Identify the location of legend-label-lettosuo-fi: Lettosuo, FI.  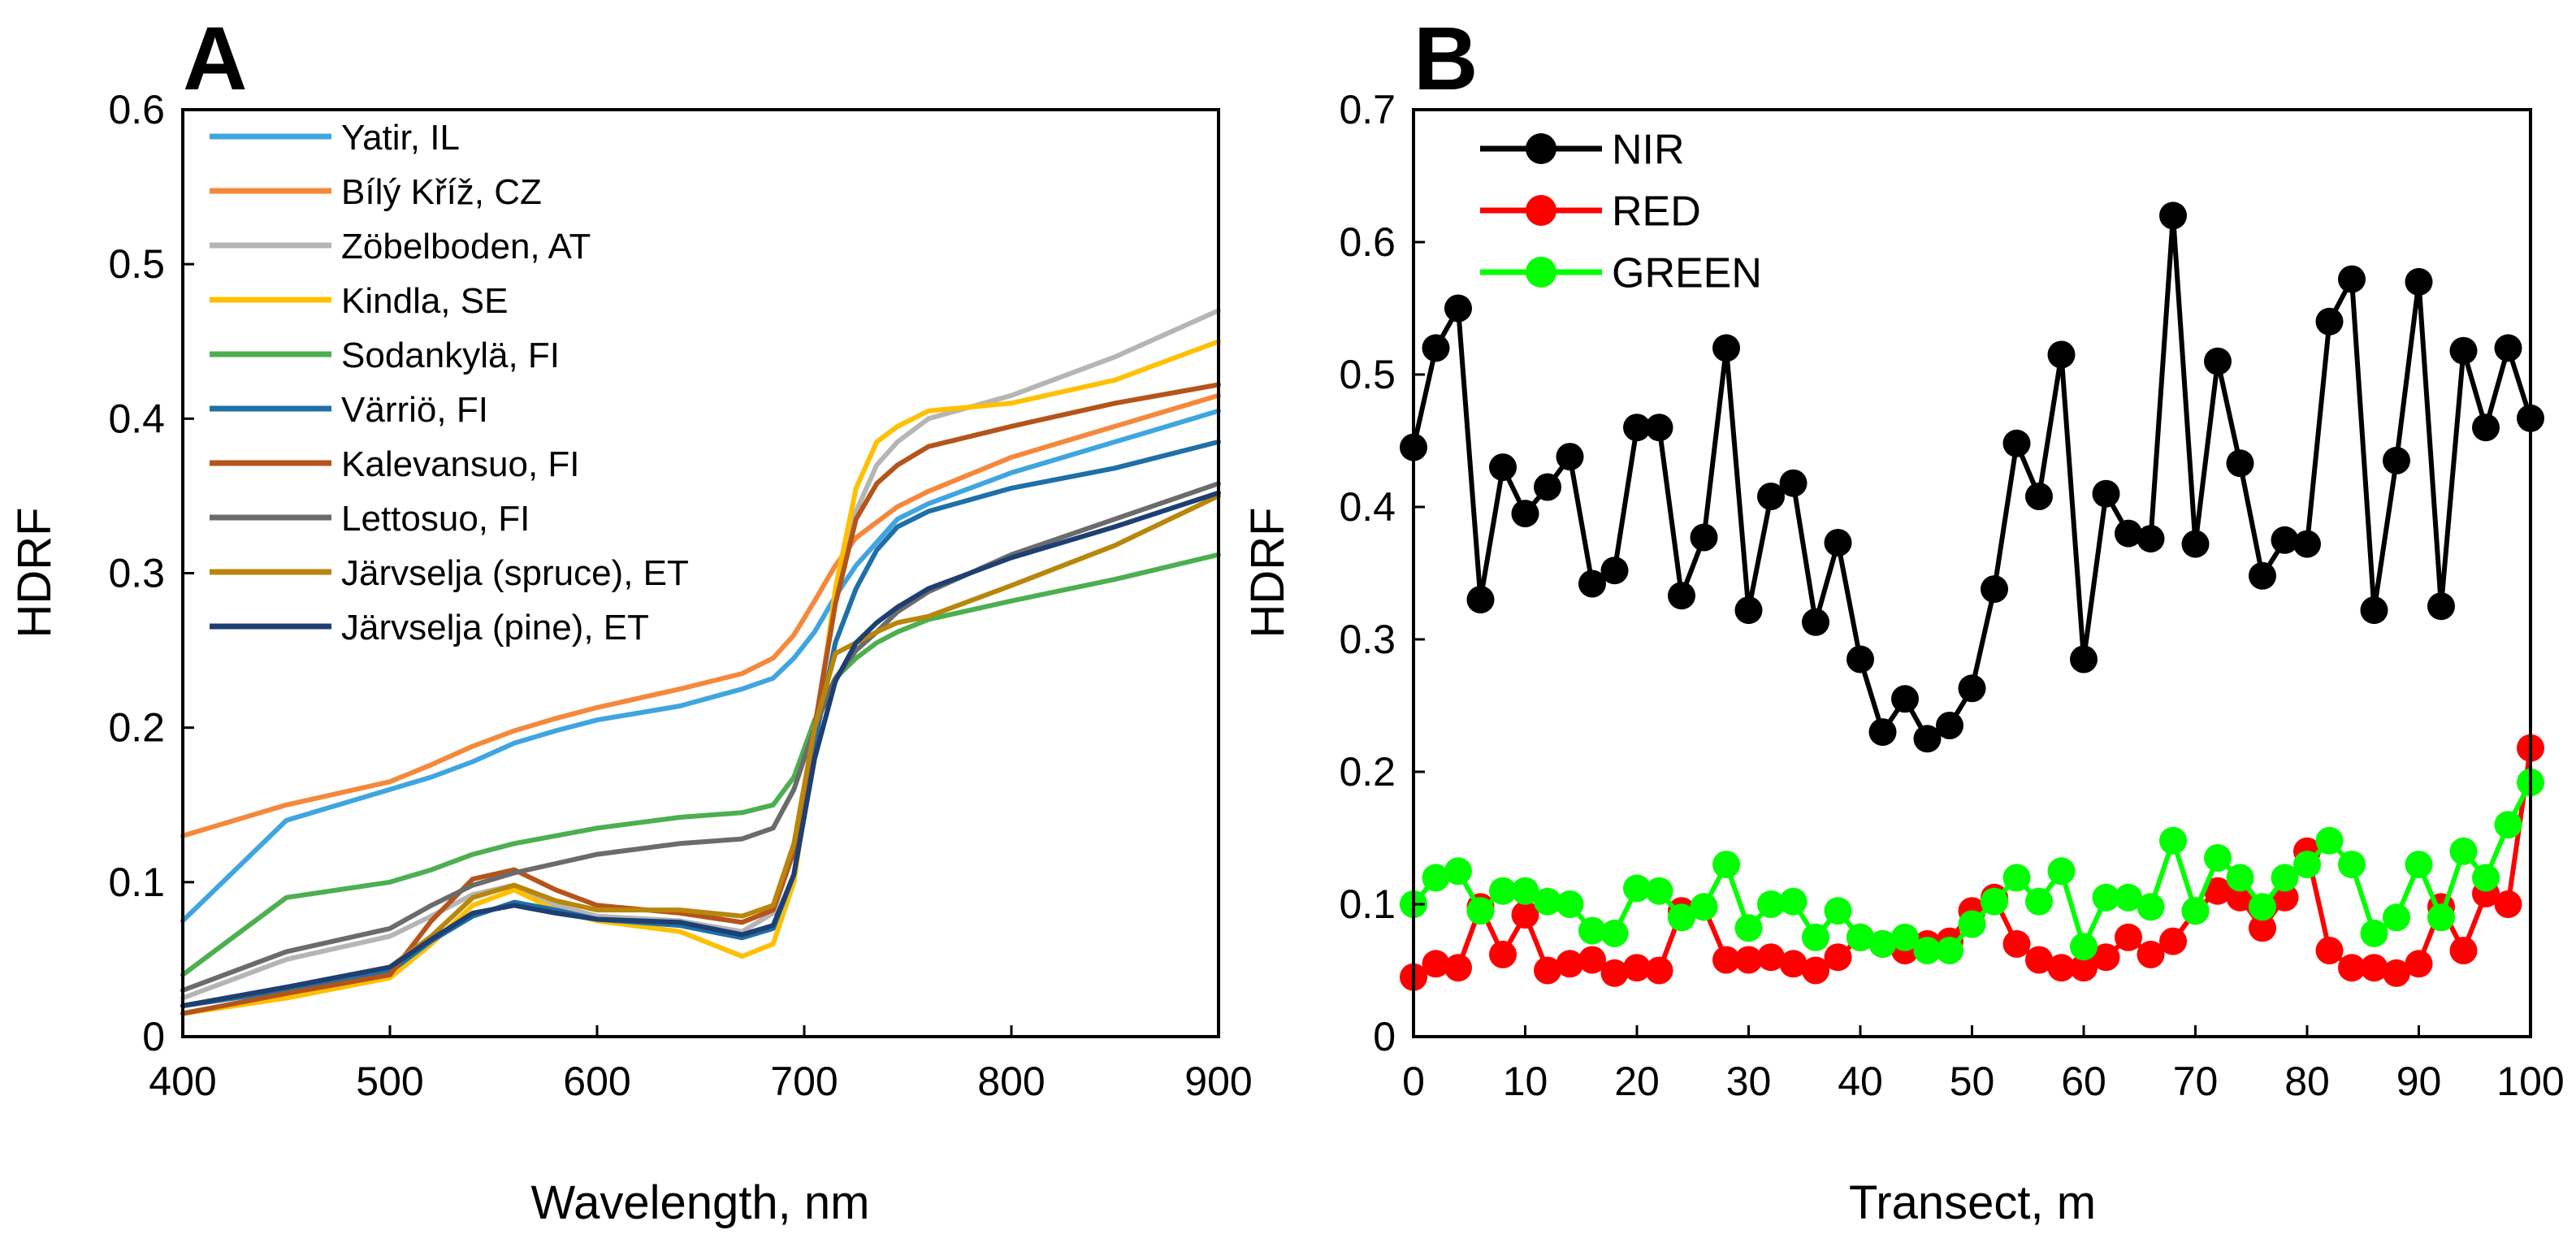
(435, 519).